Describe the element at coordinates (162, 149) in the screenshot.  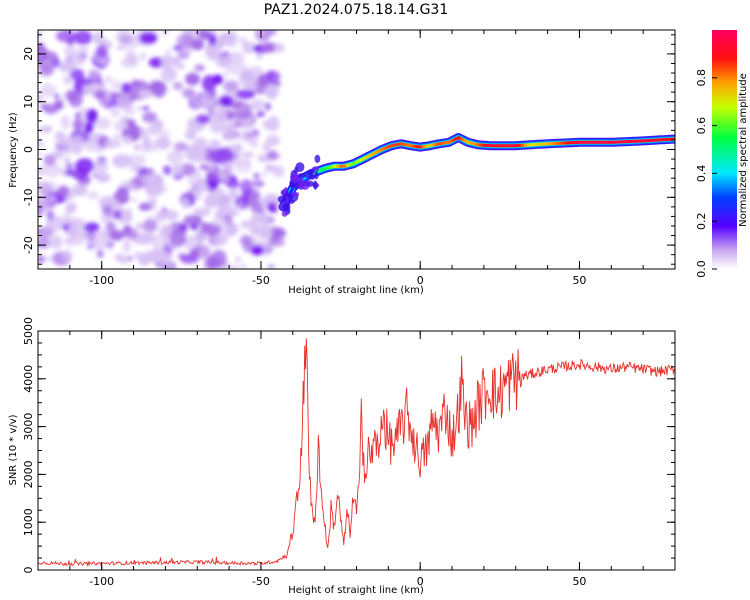
I see `noise-region` at that location.